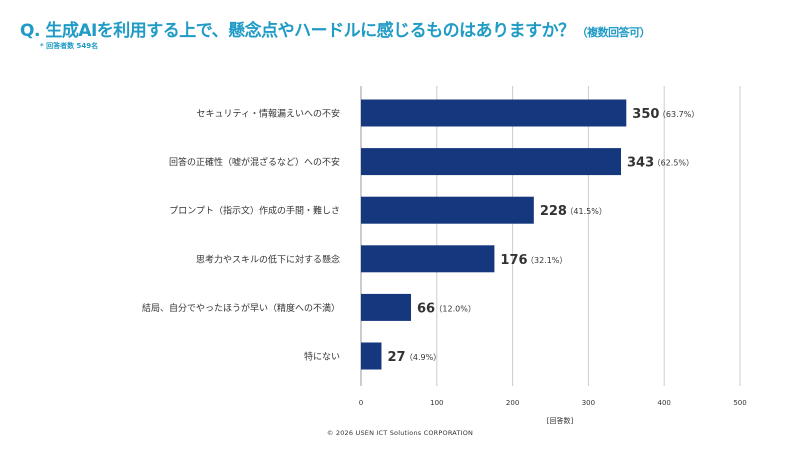  I want to click on tick-label: 400, so click(664, 403).